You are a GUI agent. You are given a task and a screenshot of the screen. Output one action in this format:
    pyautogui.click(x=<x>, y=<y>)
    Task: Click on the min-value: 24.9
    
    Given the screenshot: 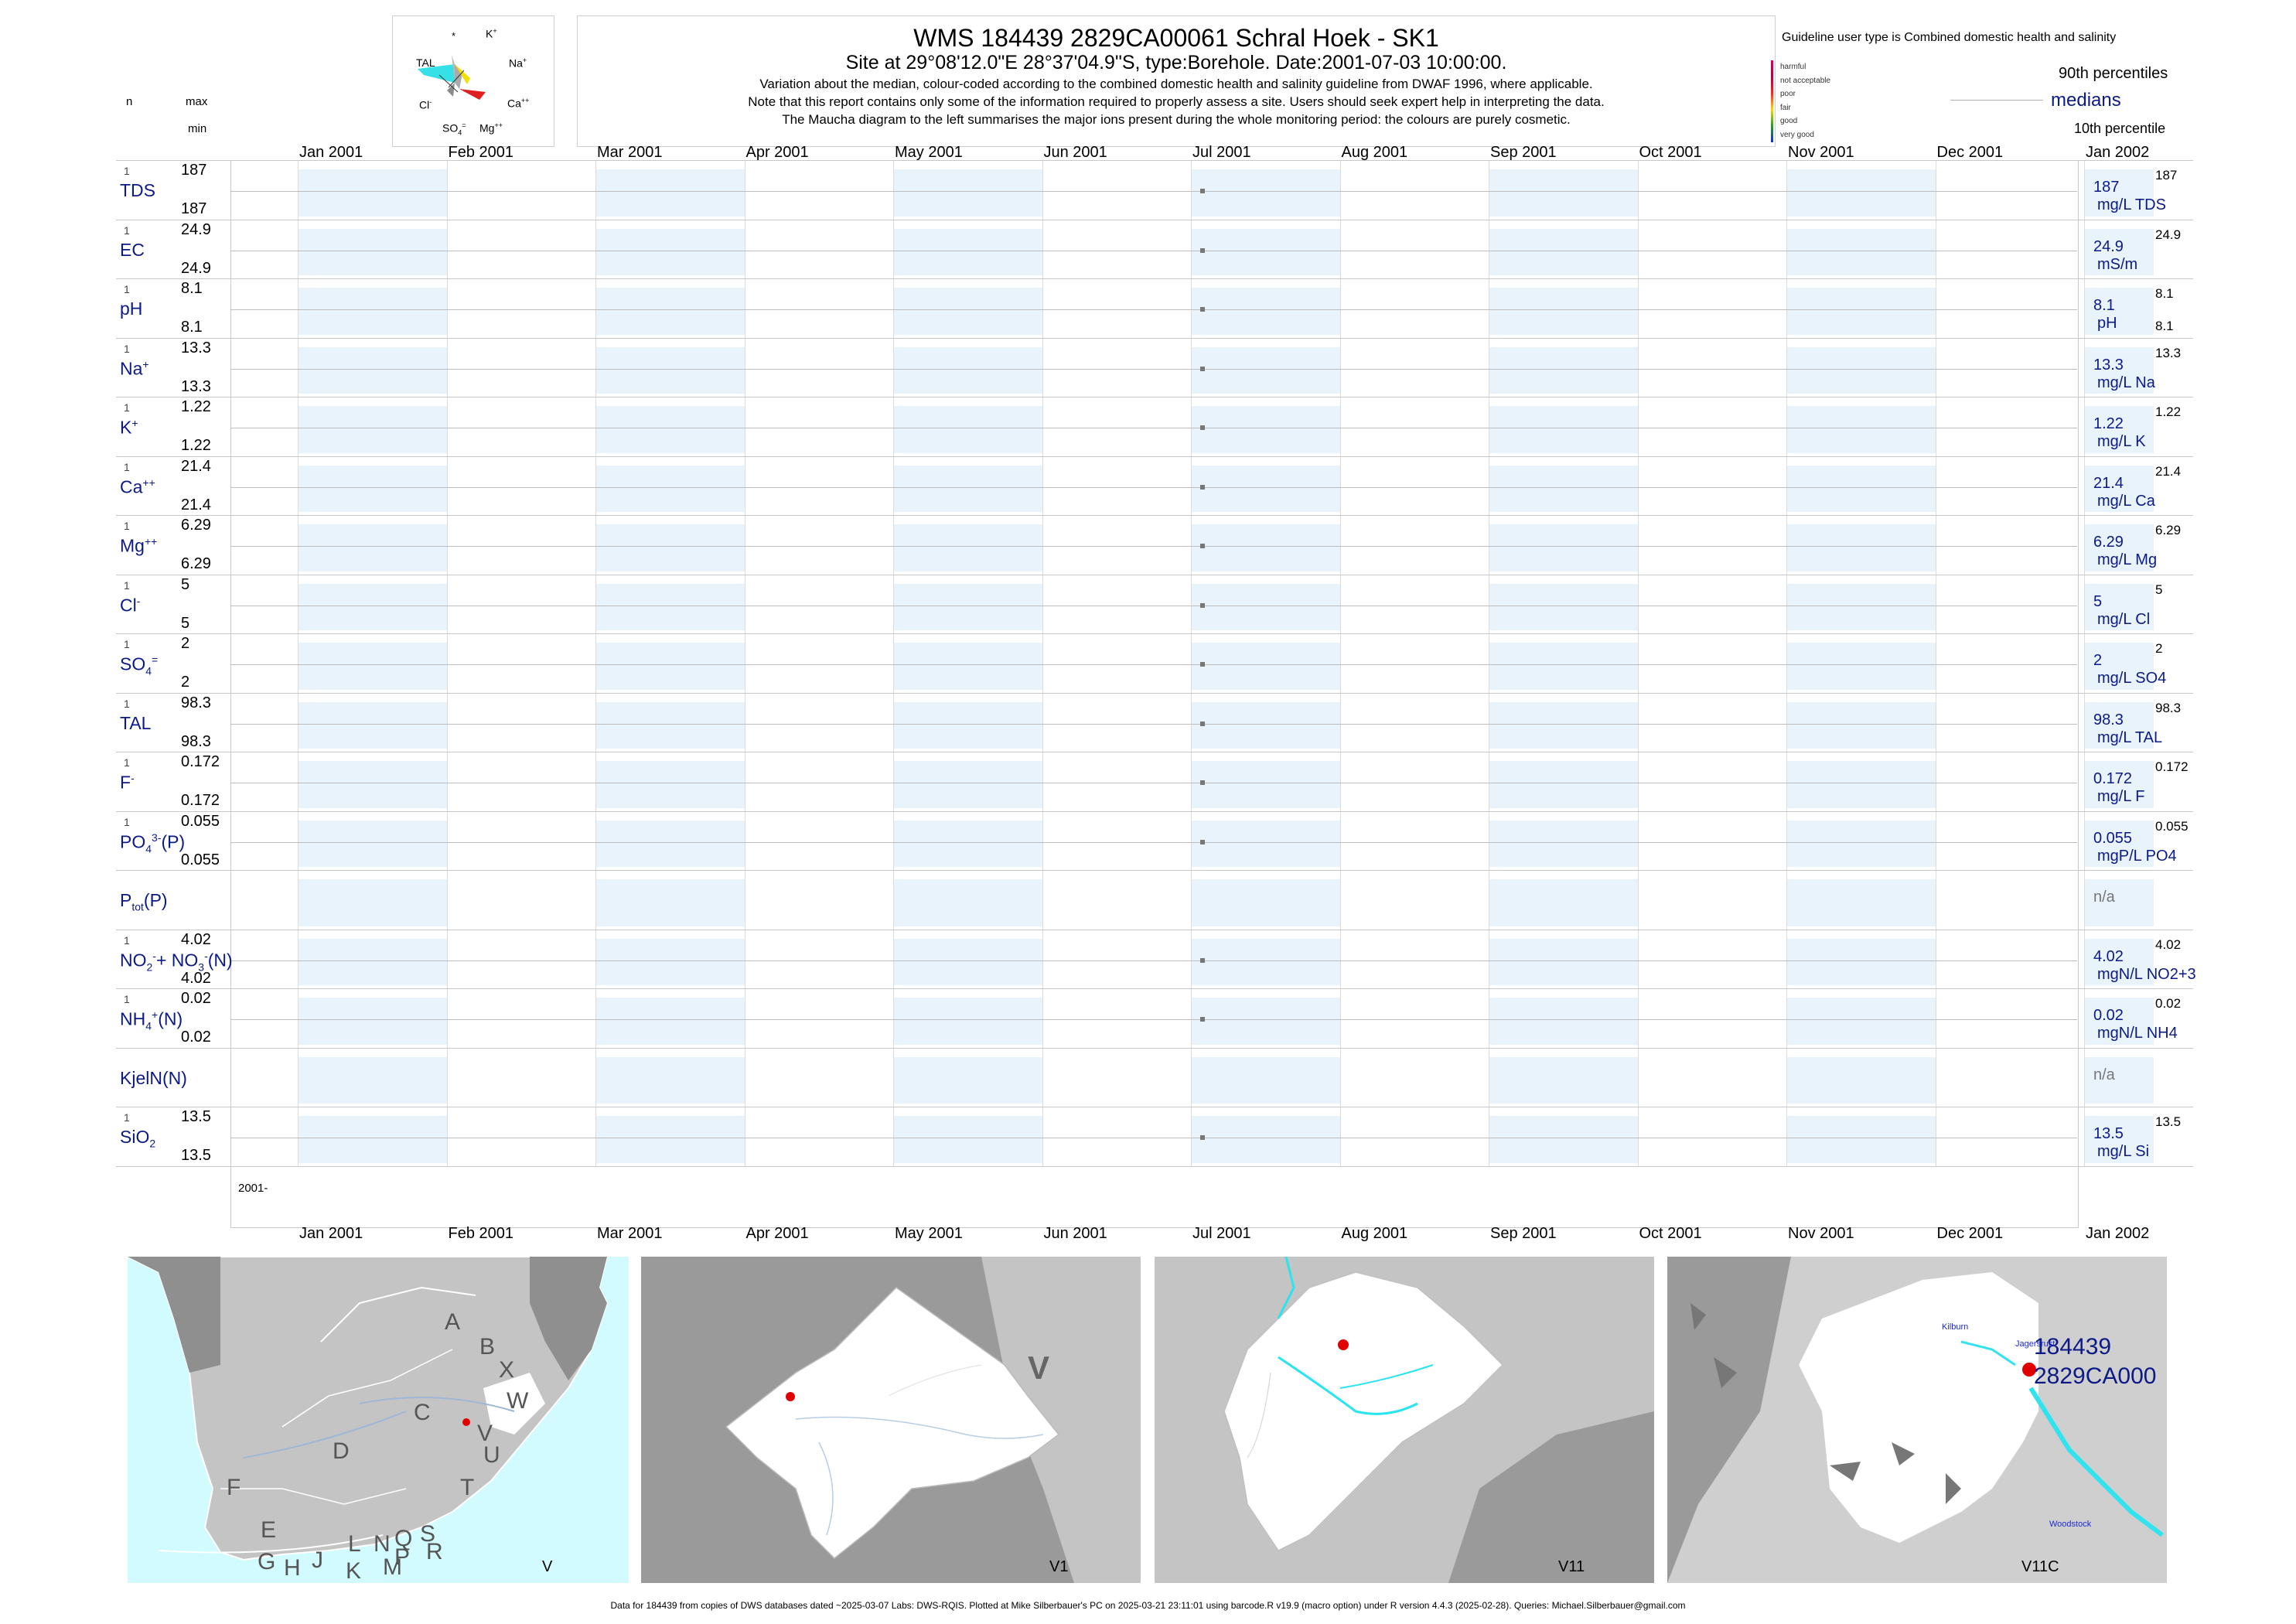 What is the action you would take?
    pyautogui.click(x=196, y=268)
    